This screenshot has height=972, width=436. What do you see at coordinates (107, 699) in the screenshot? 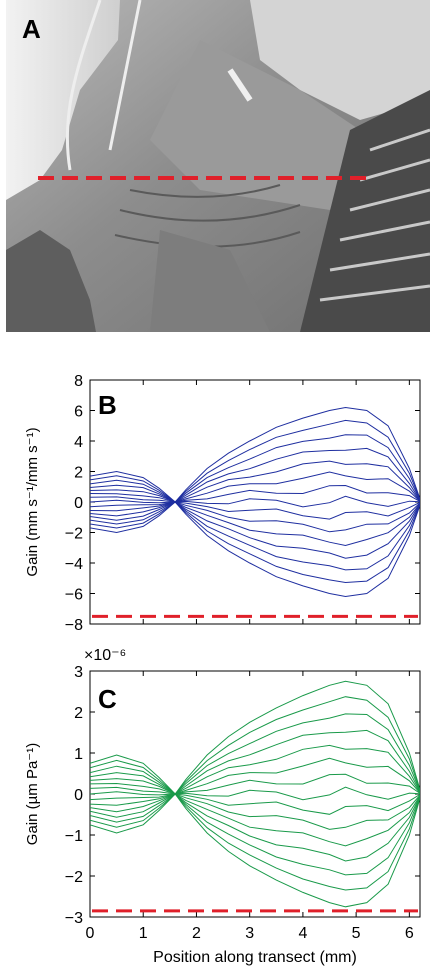
I see `panel-c-letter: C` at bounding box center [107, 699].